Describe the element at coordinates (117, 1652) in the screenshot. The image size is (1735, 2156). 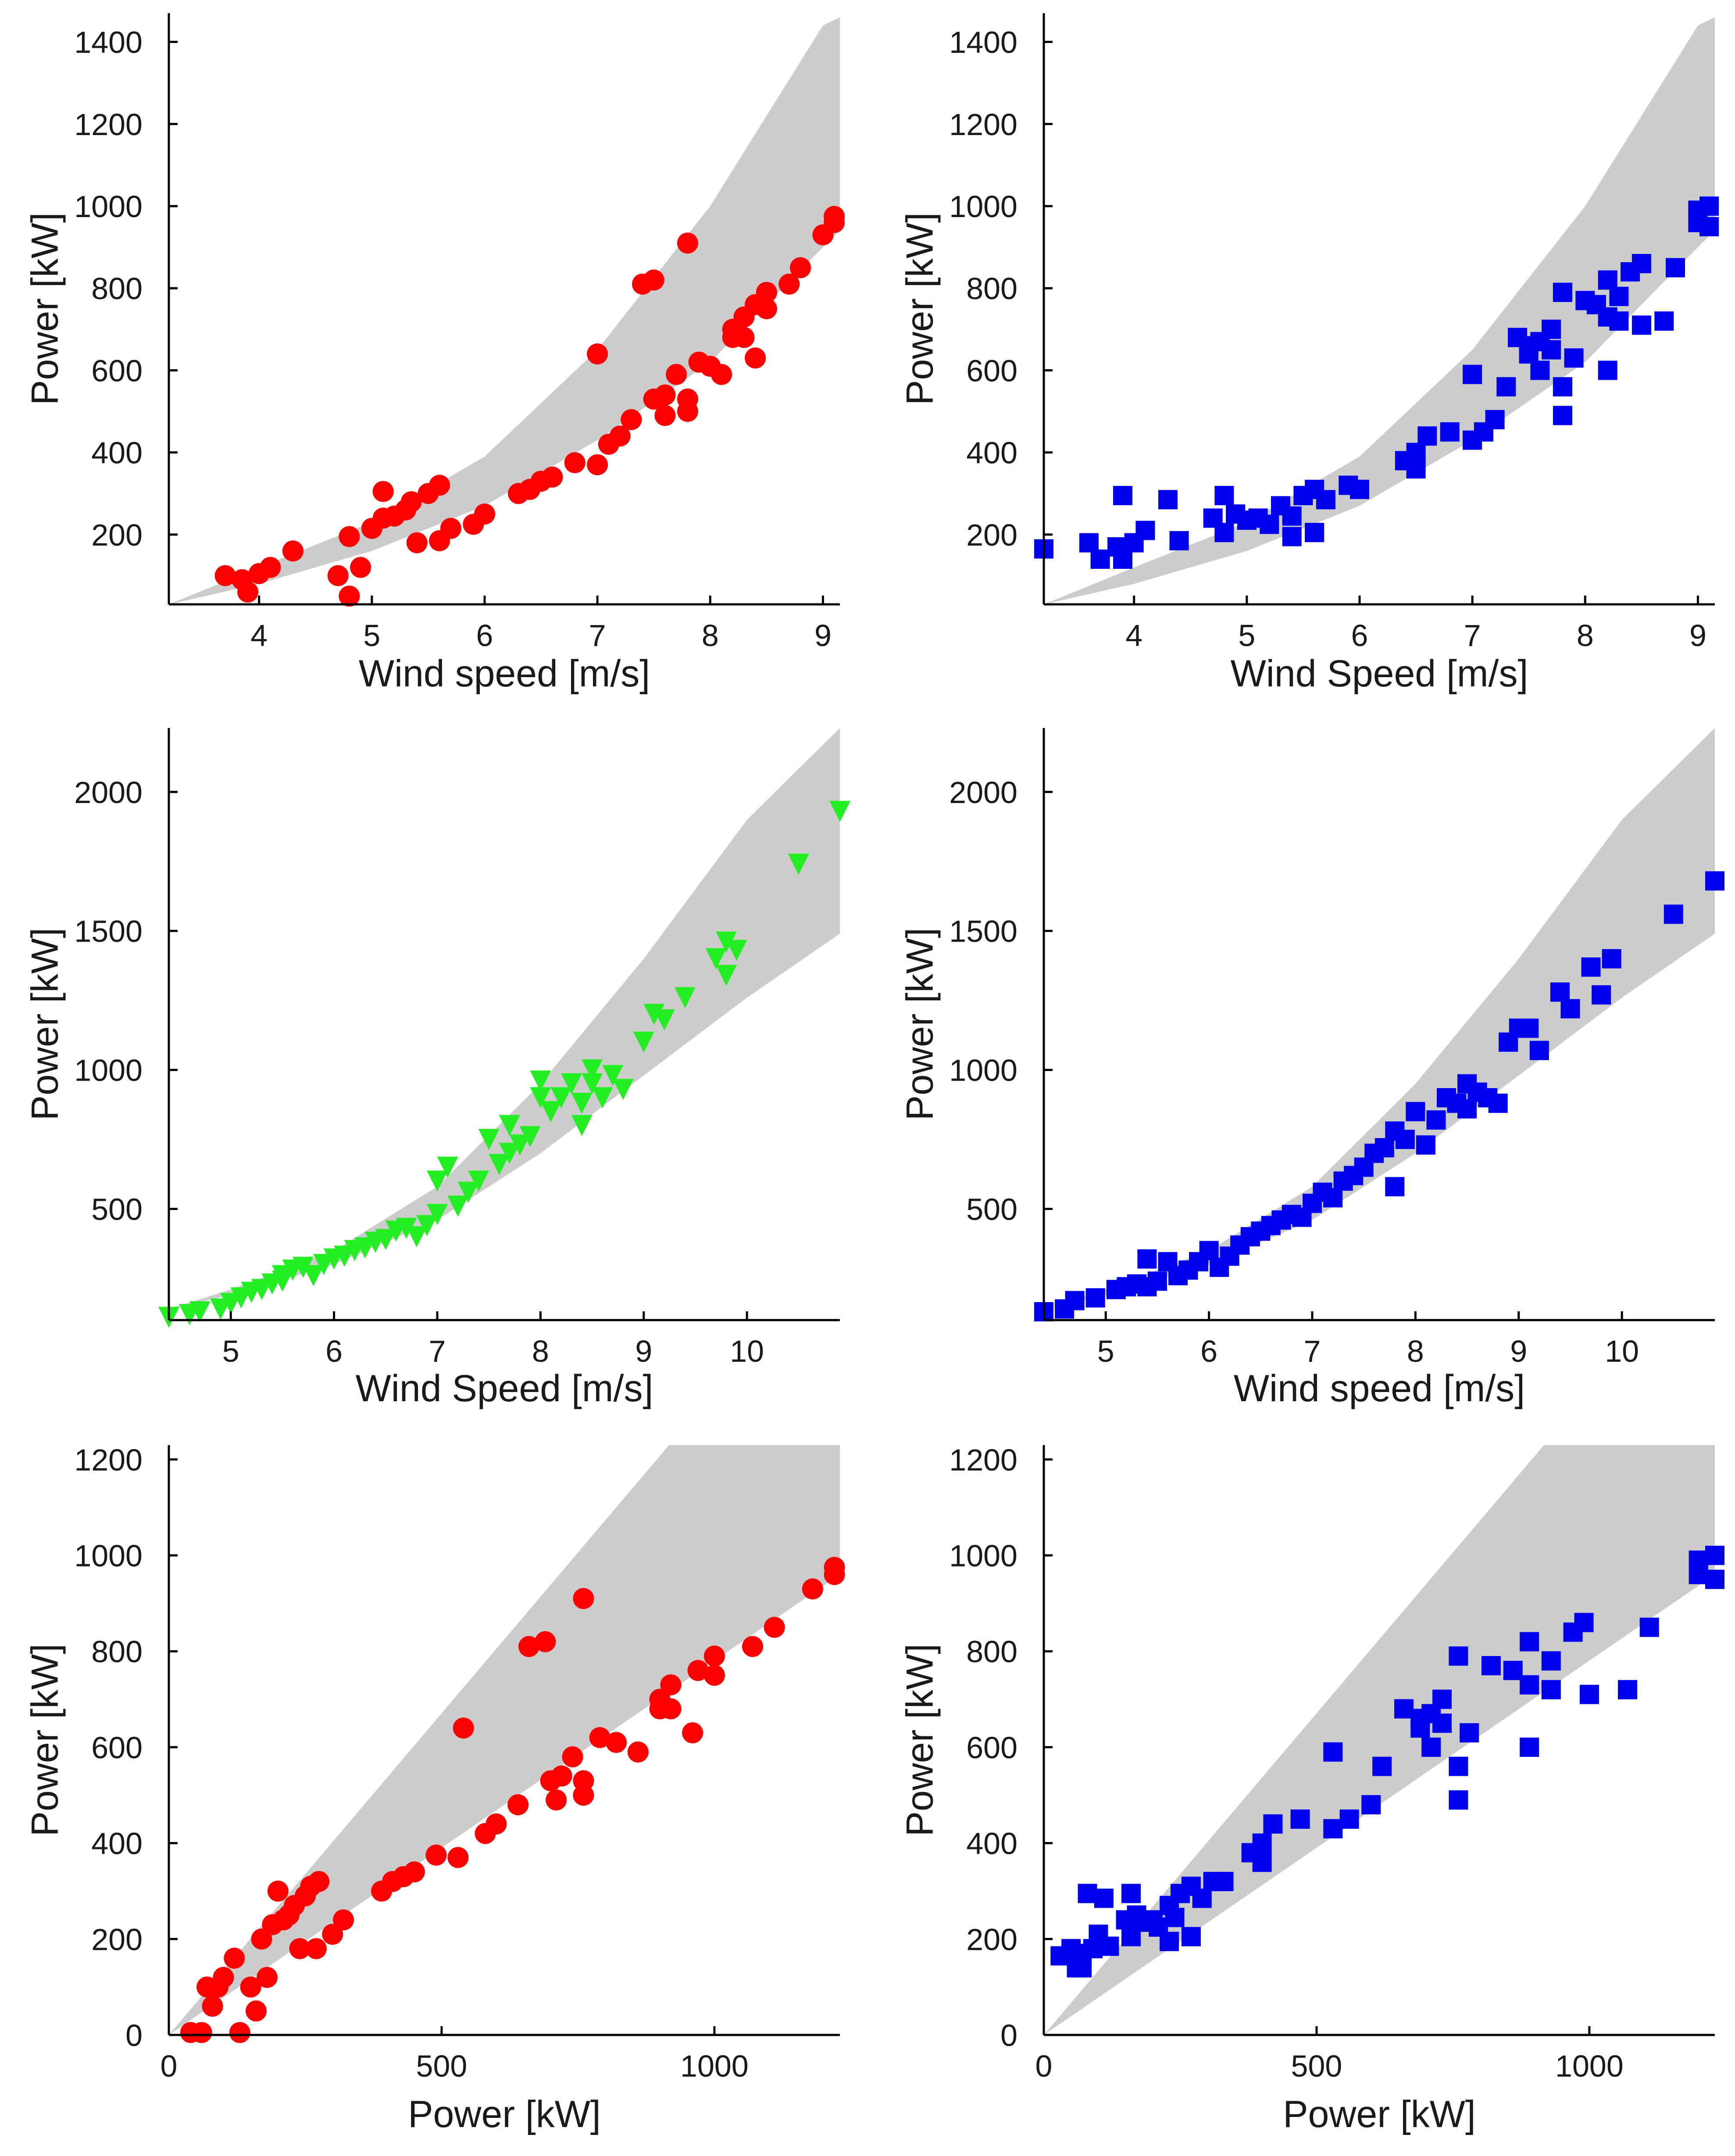
I see `y-tick-label: 800` at that location.